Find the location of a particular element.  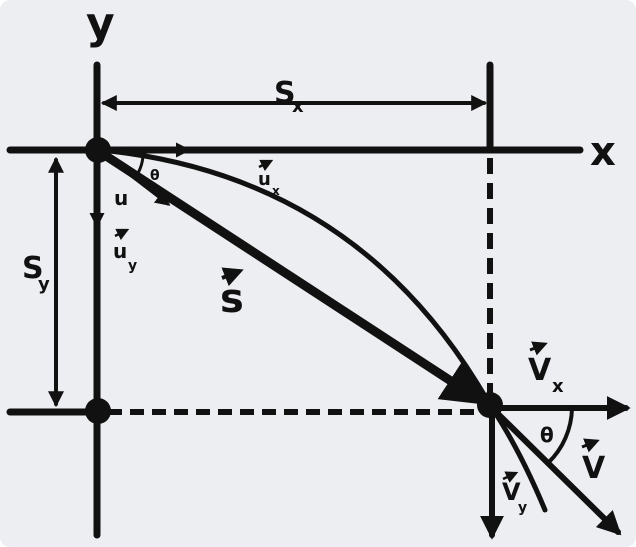

v-arrow is located at coordinates (555, 470).